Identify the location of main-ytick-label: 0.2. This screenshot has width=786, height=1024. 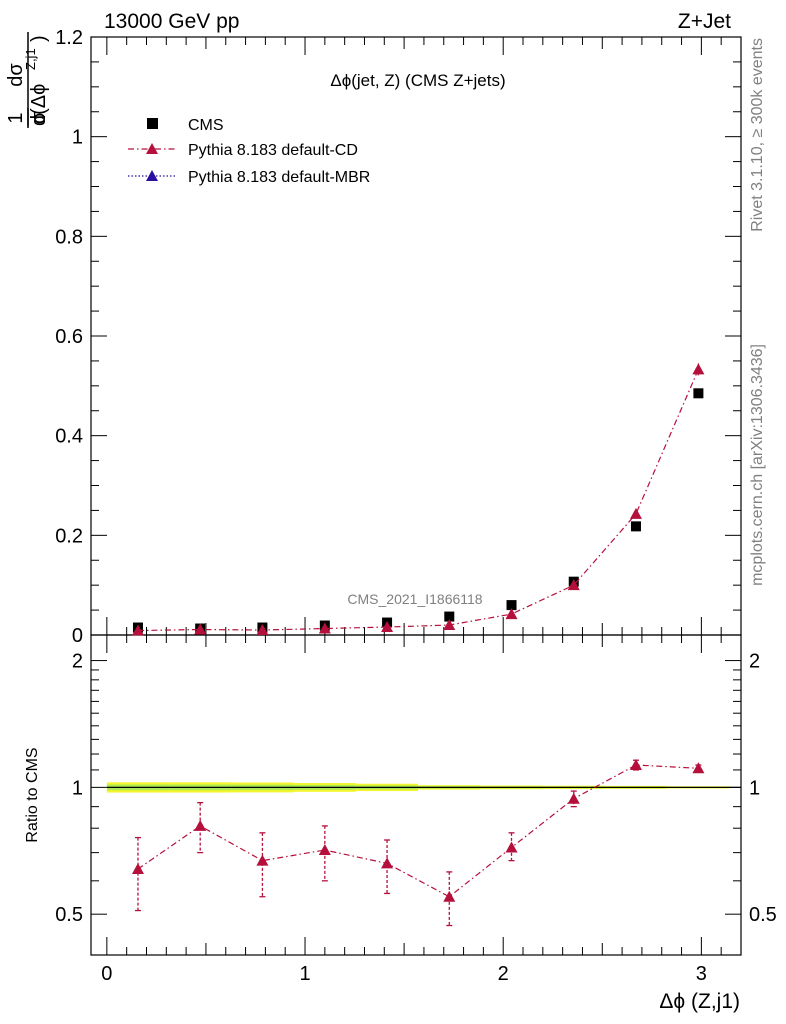
(69, 536).